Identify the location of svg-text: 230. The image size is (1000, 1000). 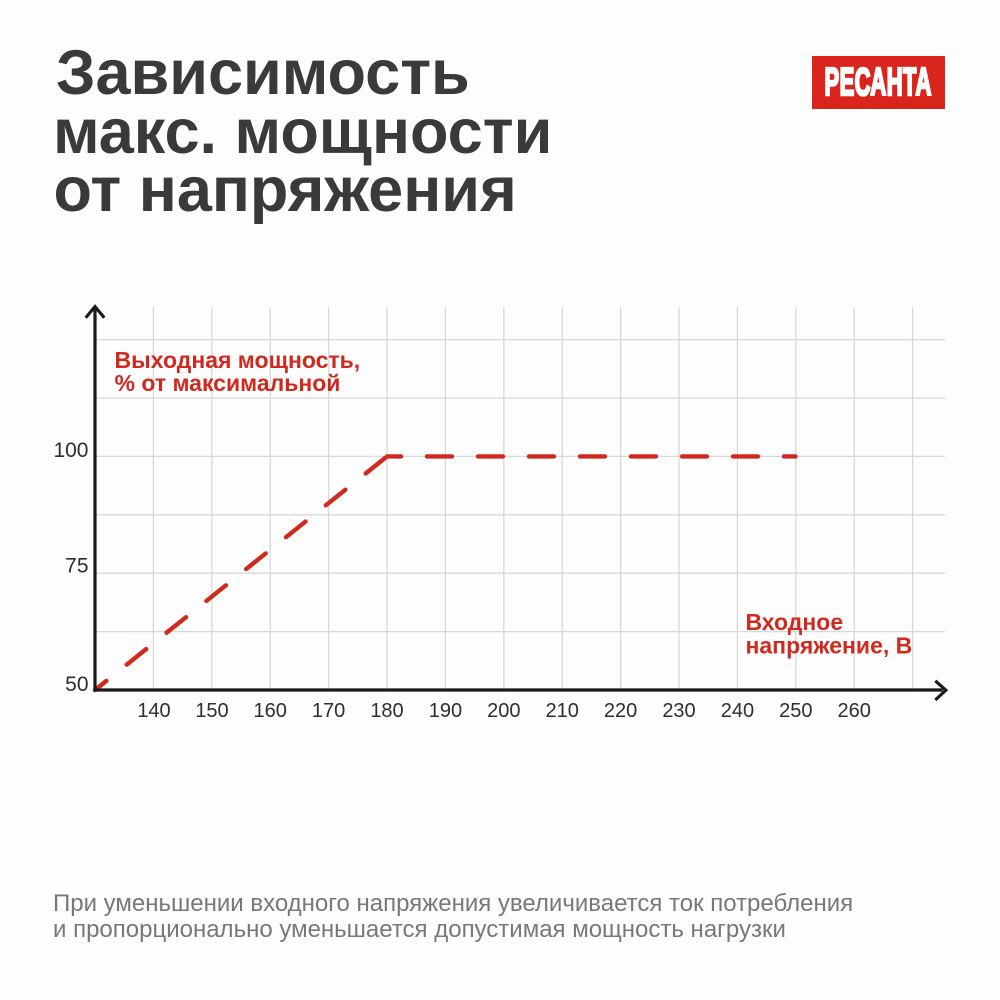
(678, 711).